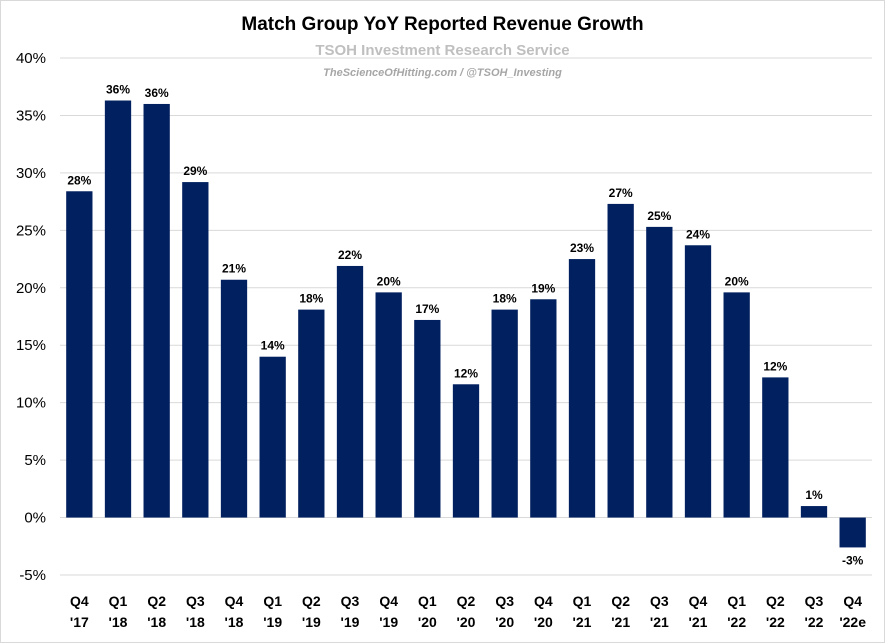 The image size is (885, 643). Describe the element at coordinates (35, 518) in the screenshot. I see `y-tick-label: 0%` at that location.